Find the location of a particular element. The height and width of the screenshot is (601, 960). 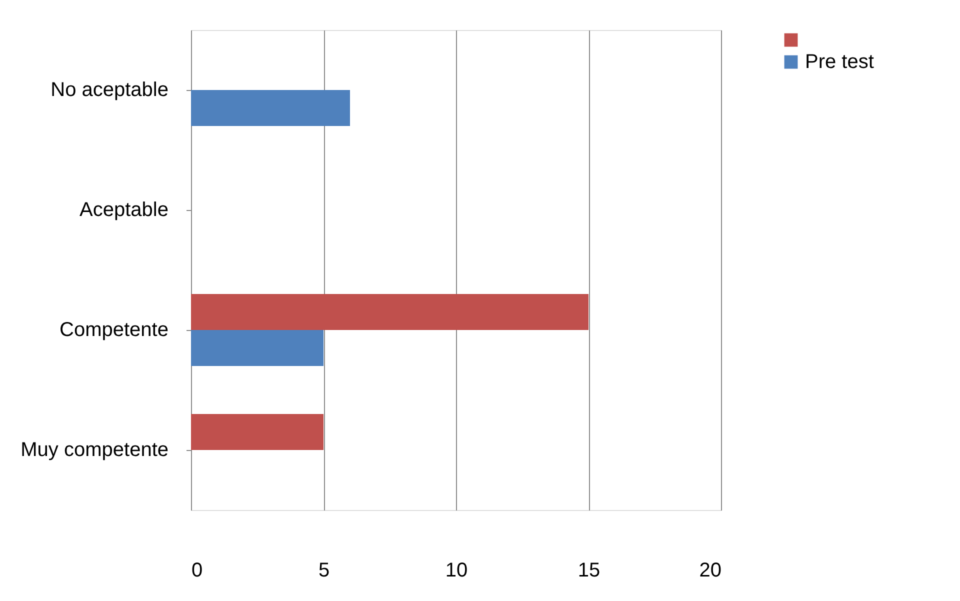

y-tick-label: Aceptable is located at coordinates (124, 210).